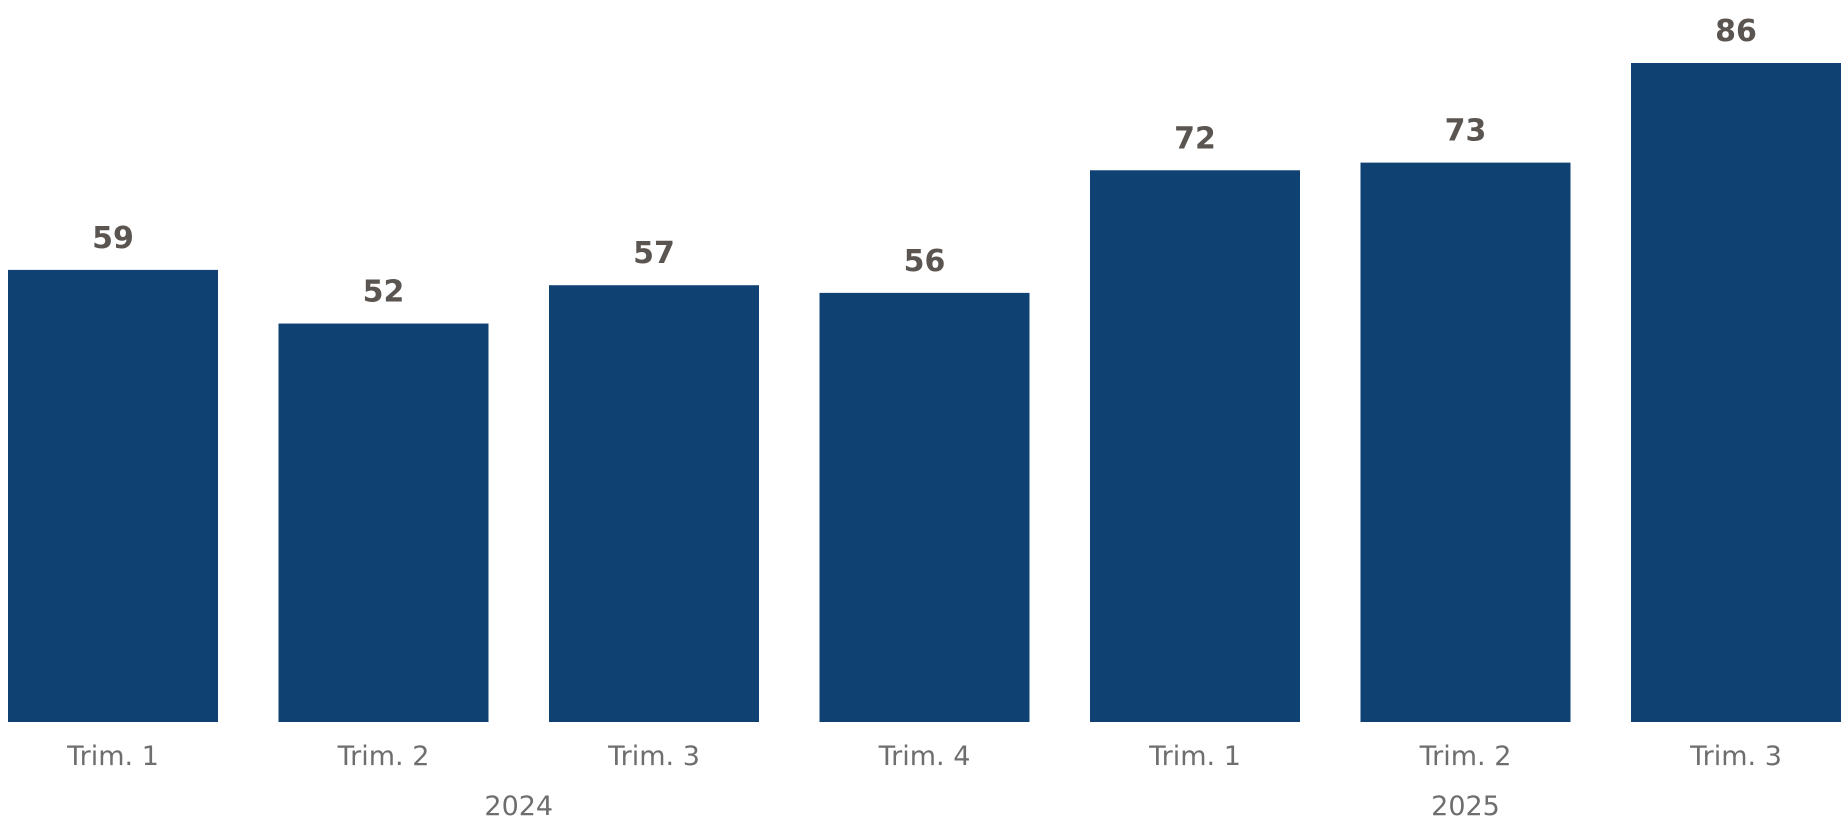 The image size is (1844, 818). Describe the element at coordinates (518, 804) in the screenshot. I see `x-group-label-2024: 2024` at that location.